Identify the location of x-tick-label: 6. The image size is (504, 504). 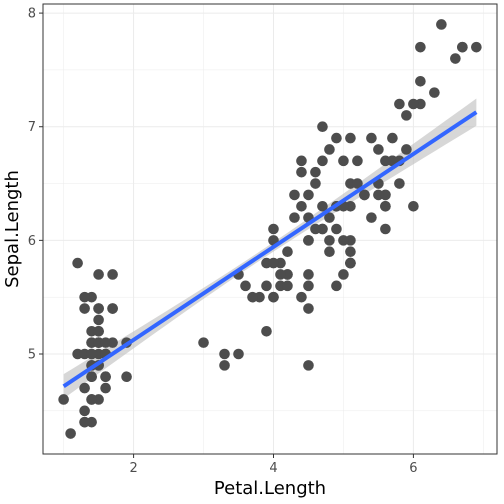
(413, 468).